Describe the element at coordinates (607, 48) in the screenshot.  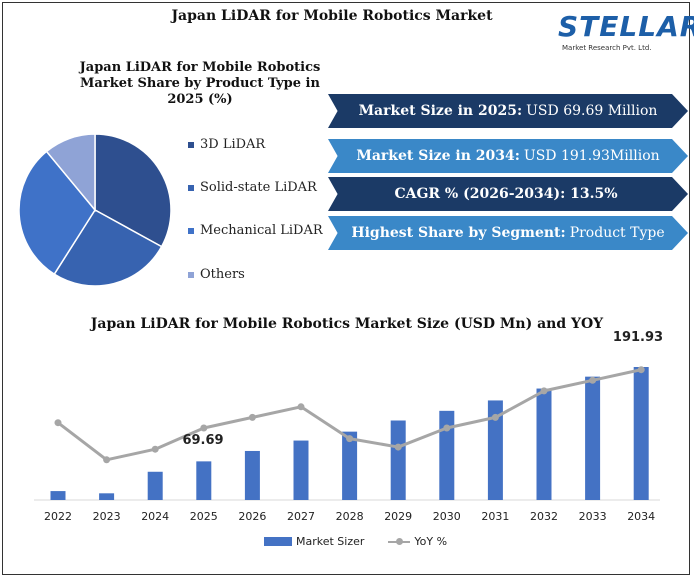
I see `logo-subtext: Market Research Pvt. Ltd.` at that location.